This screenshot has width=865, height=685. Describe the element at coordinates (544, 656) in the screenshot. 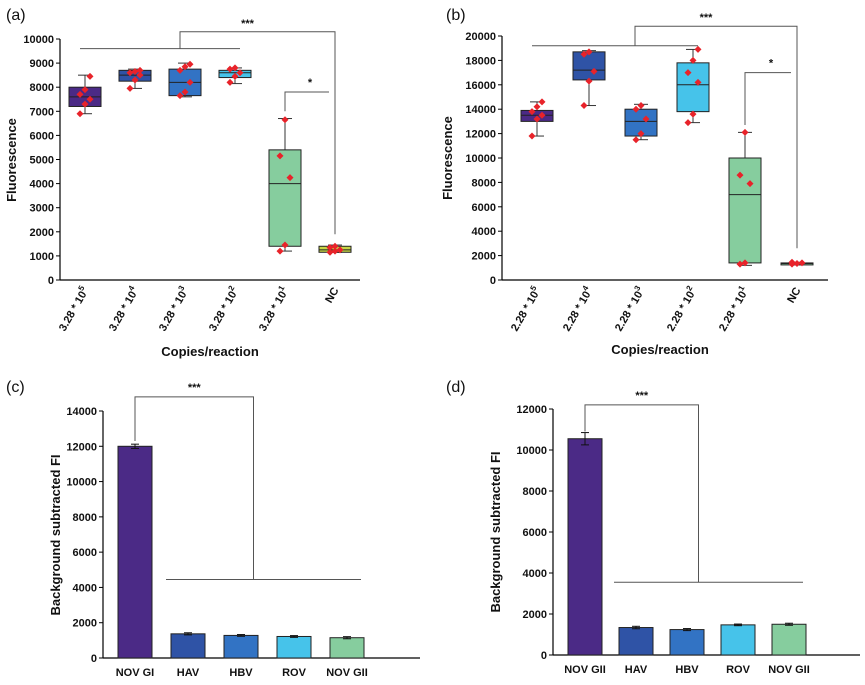

I see `y-tick-label: 0` at that location.